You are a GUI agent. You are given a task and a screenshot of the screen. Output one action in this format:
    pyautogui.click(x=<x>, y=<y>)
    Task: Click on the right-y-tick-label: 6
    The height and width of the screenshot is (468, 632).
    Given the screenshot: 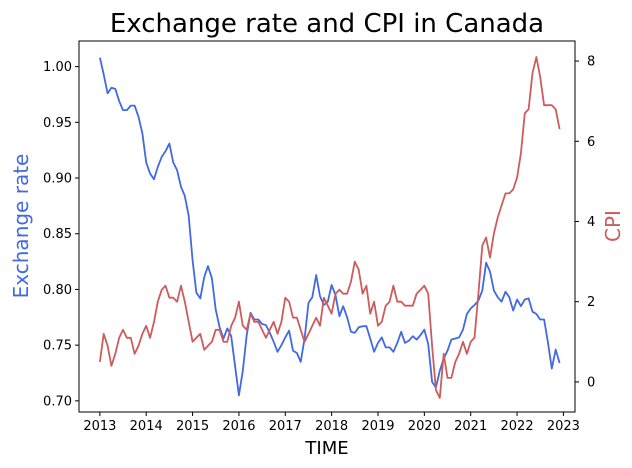 What is the action you would take?
    pyautogui.click(x=591, y=142)
    